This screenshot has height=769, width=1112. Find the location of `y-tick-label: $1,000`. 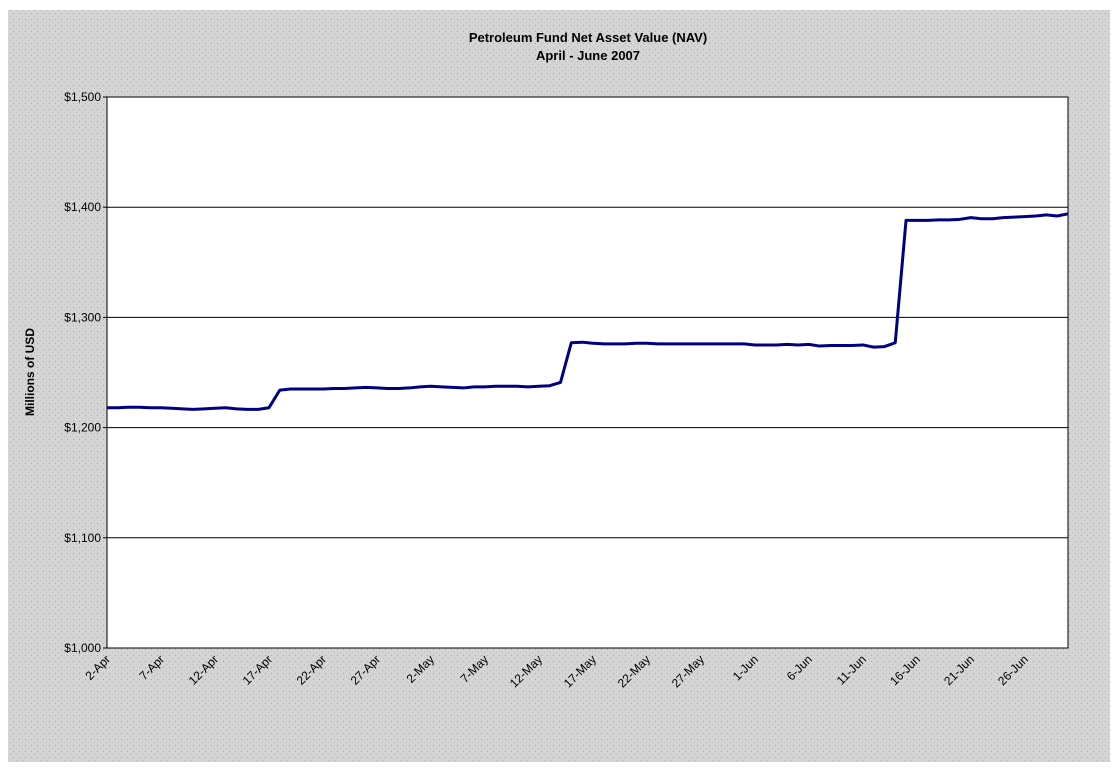

y-tick-label: $1,000 is located at coordinates (82, 648).